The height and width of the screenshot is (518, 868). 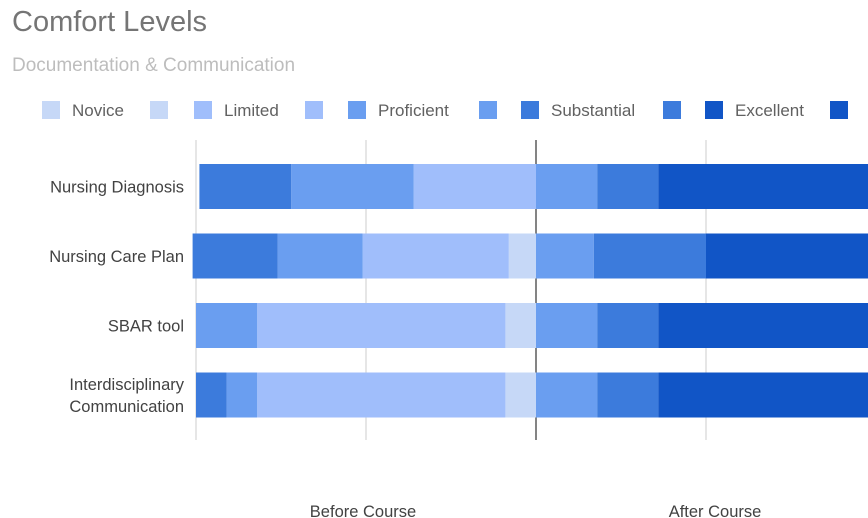 What do you see at coordinates (159, 110) in the screenshot?
I see `legend-marker-novice` at bounding box center [159, 110].